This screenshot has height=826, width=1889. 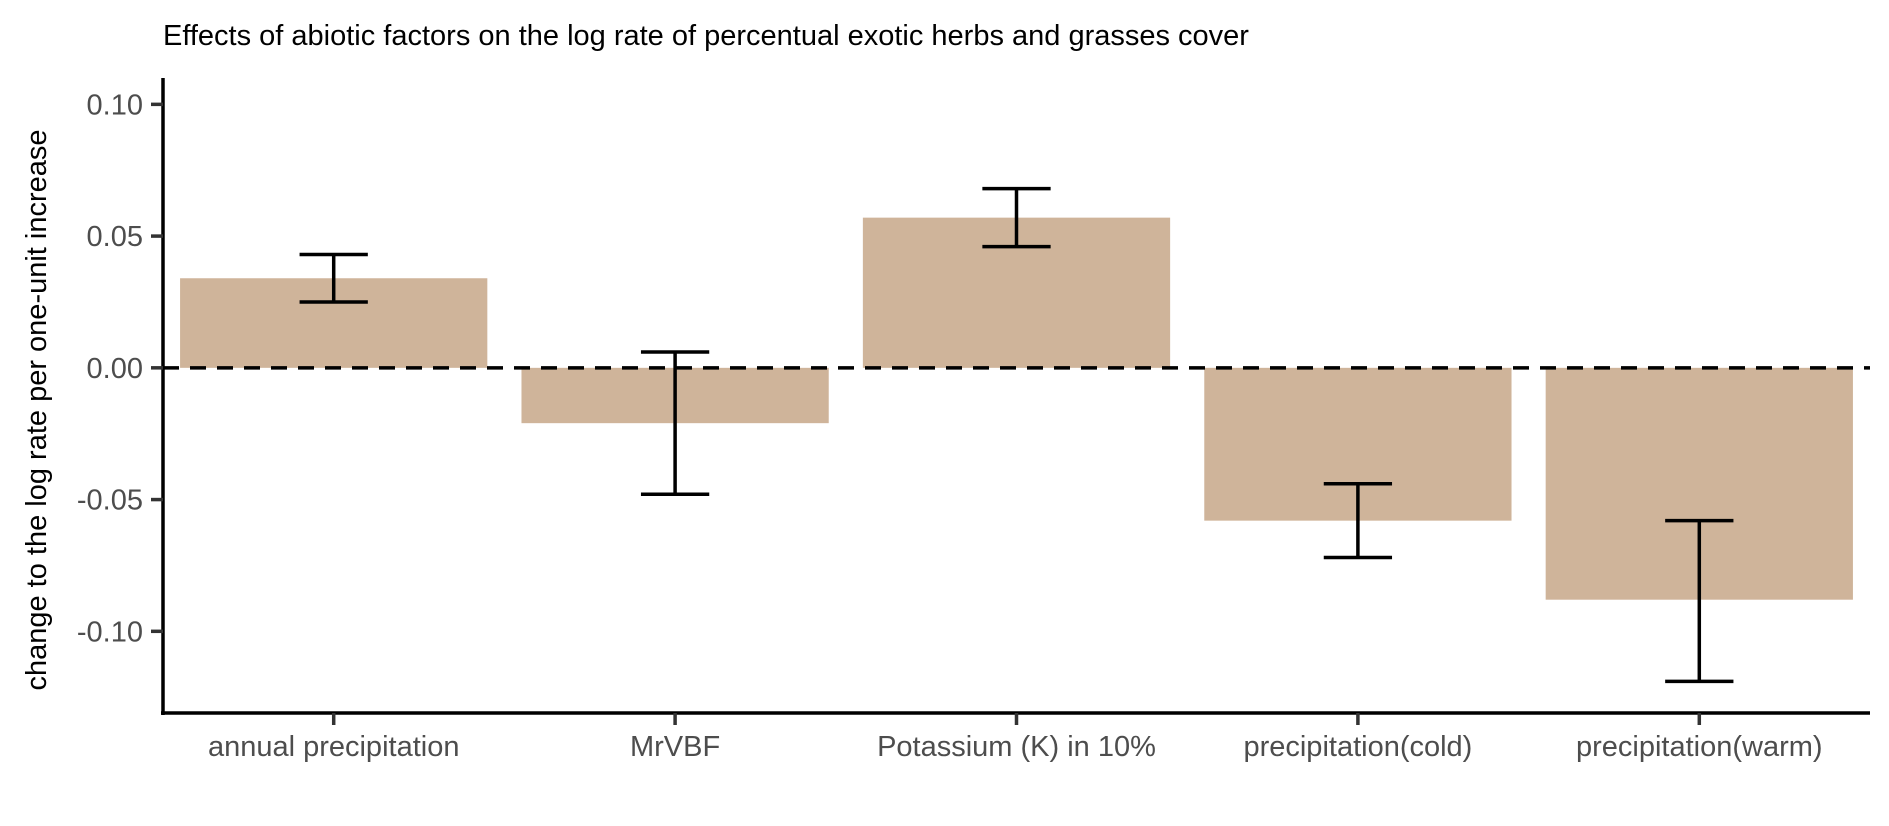 I want to click on y-ticks-group: 0.10 0.05 0.00 -0.05 -0.10, so click(x=120, y=368).